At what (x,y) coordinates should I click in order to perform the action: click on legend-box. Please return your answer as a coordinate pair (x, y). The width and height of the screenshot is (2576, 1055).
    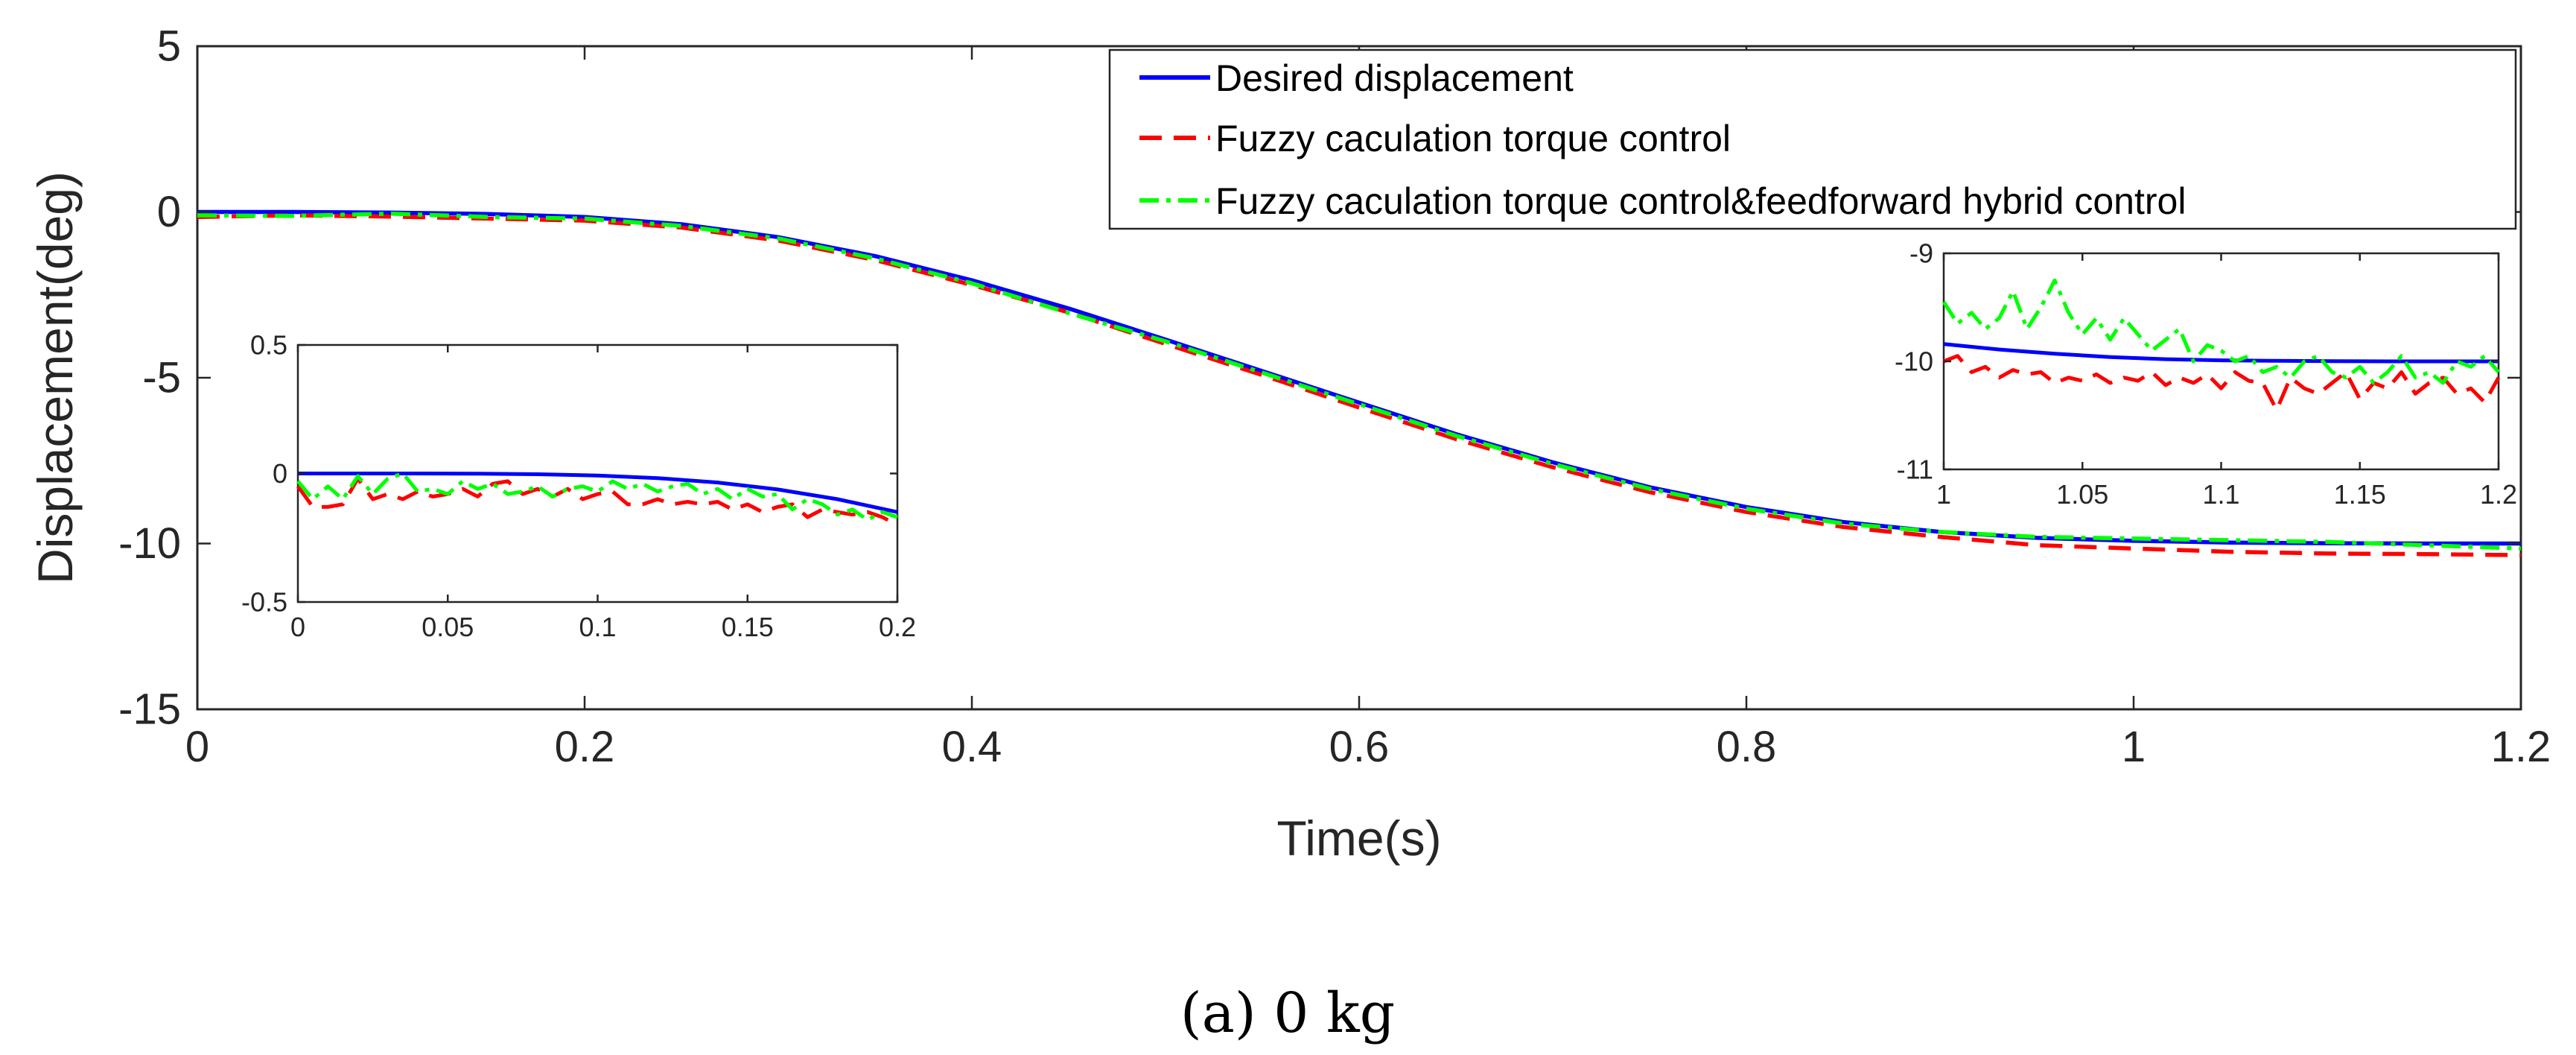
    Looking at the image, I should click on (1812, 139).